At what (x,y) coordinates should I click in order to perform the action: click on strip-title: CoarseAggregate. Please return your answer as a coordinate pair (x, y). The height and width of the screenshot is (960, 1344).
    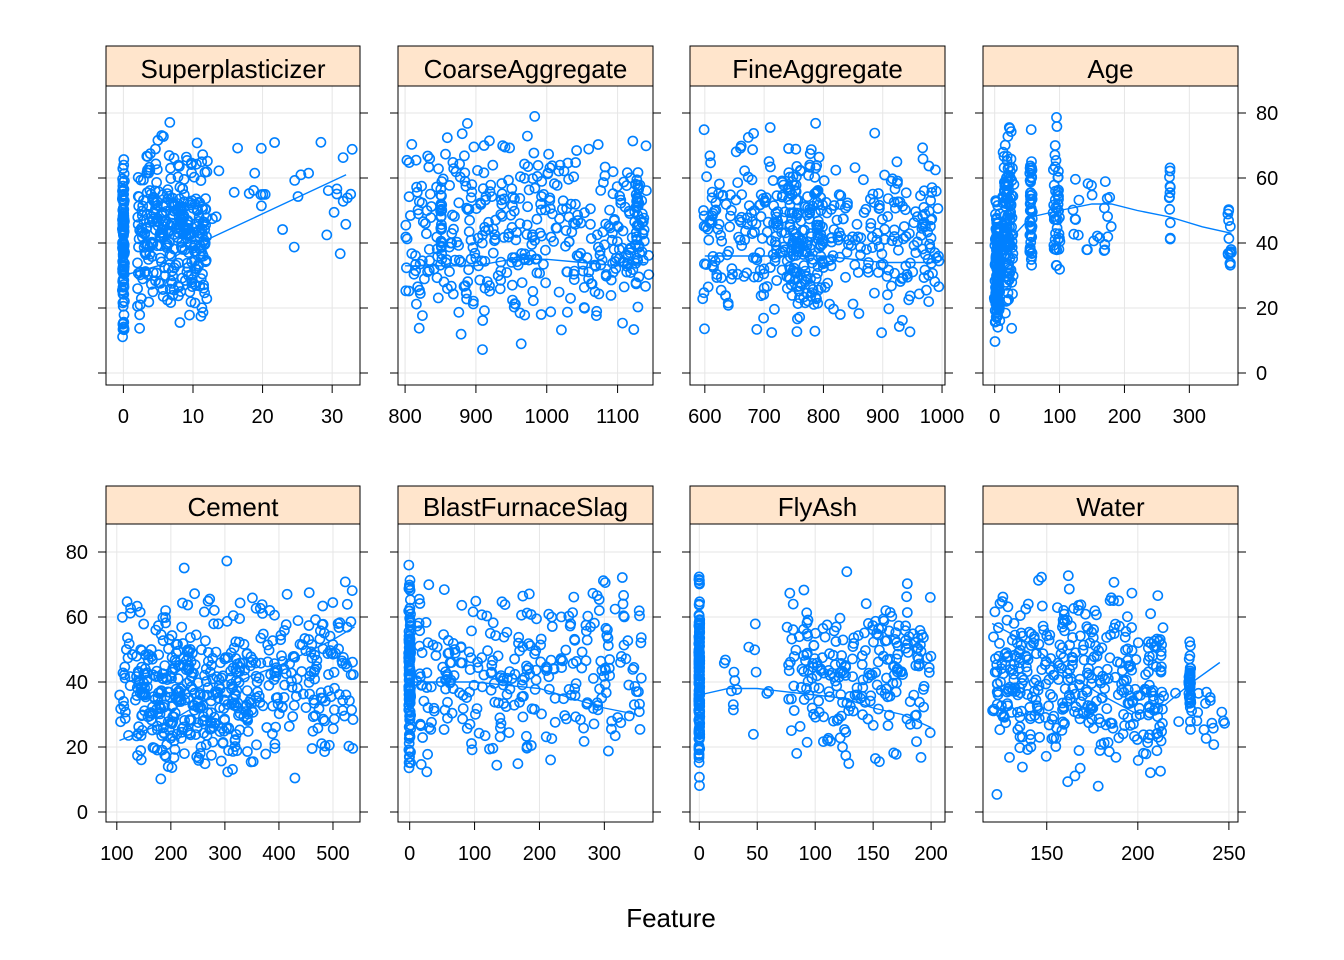
    Looking at the image, I should click on (526, 69).